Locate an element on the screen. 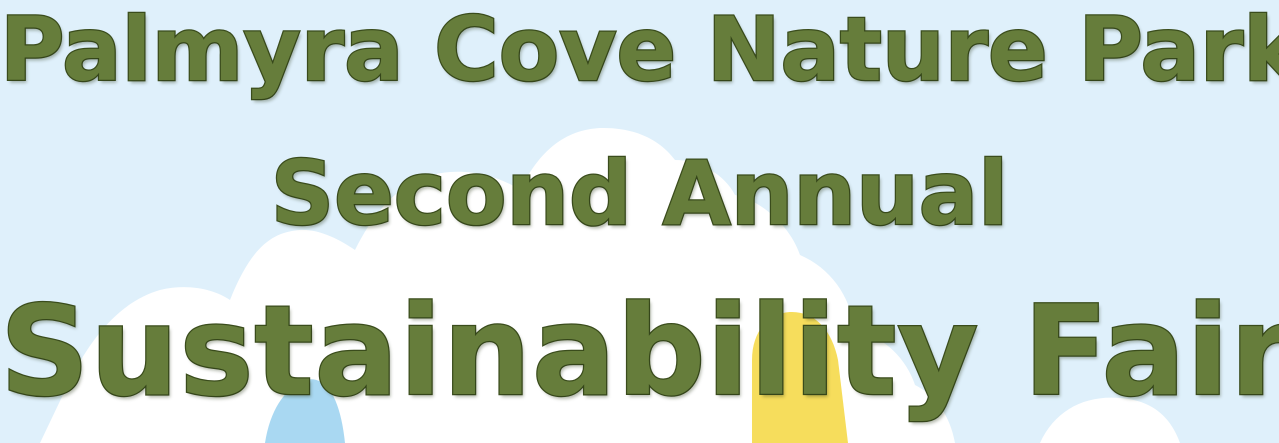 Image resolution: width=1279 pixels, height=443 pixels. blue-shape is located at coordinates (305, 411).